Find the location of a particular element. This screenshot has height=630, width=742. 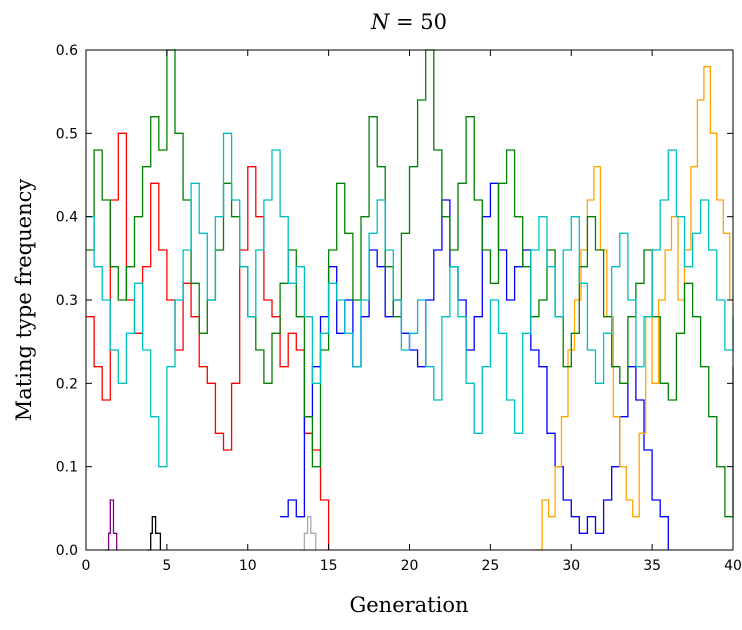

x-axis-title: Generation is located at coordinates (408, 605).